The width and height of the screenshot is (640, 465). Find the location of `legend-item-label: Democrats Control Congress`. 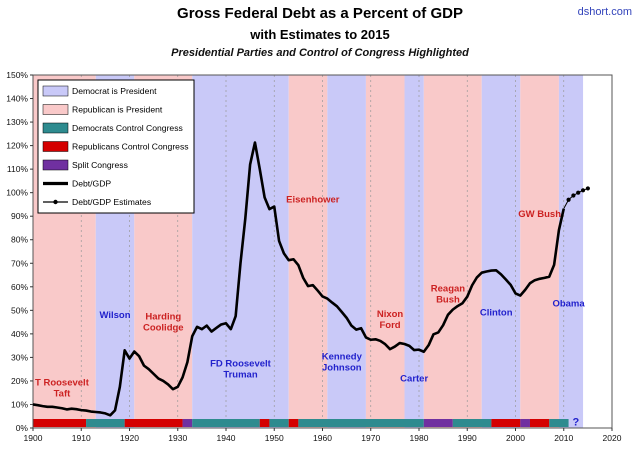

legend-item-label: Democrats Control Congress is located at coordinates (127, 128).